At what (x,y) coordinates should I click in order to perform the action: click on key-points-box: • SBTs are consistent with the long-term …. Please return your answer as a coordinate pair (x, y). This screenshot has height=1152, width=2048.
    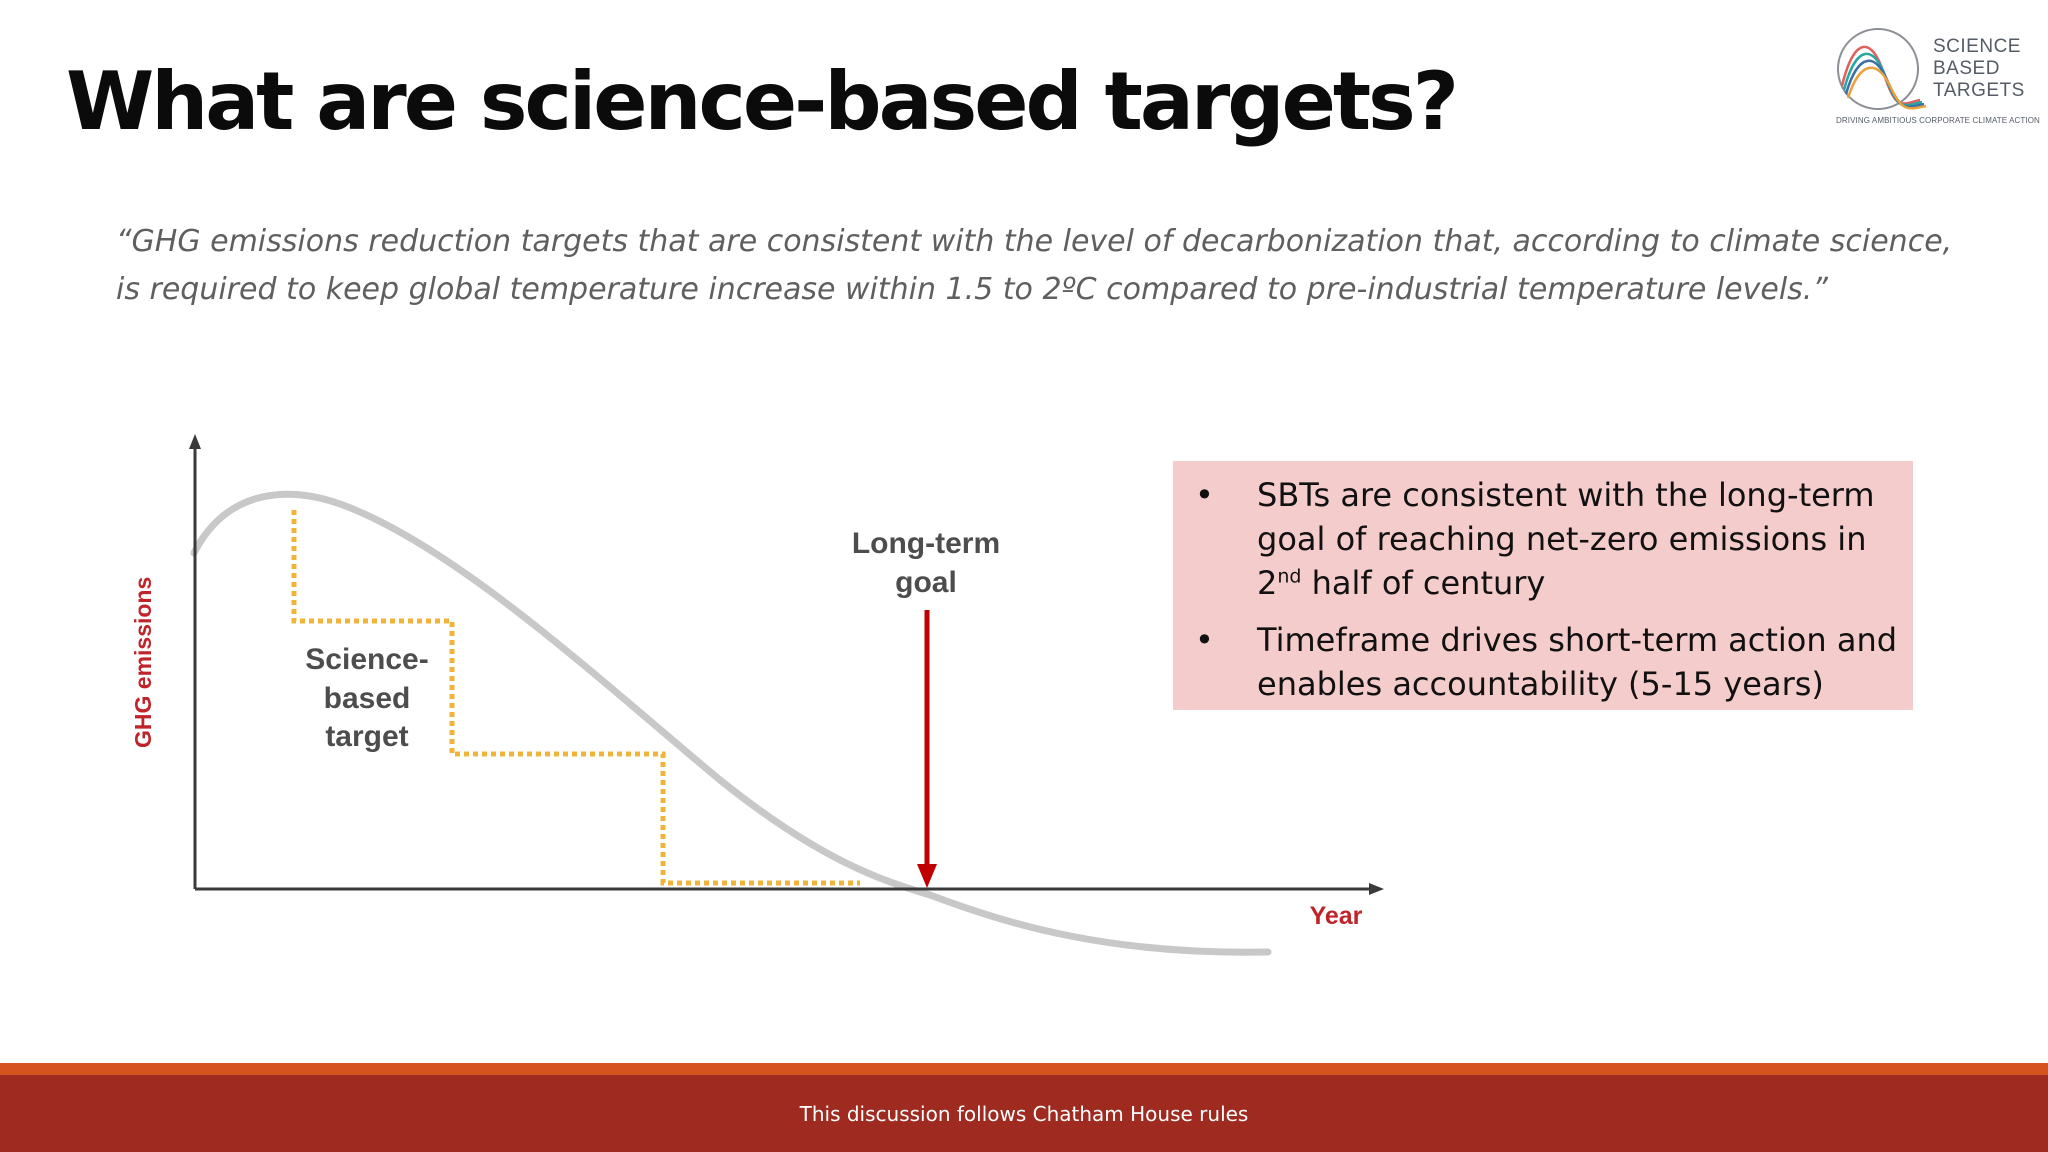
    Looking at the image, I should click on (1543, 585).